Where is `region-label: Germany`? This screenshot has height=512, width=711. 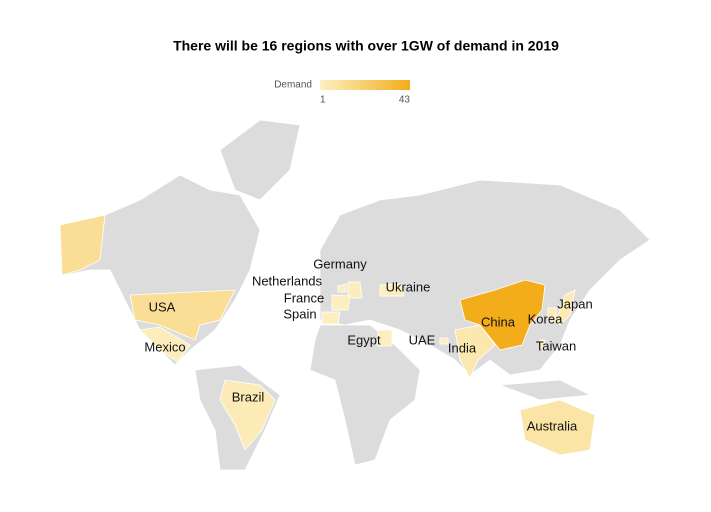
region-label: Germany is located at coordinates (340, 263).